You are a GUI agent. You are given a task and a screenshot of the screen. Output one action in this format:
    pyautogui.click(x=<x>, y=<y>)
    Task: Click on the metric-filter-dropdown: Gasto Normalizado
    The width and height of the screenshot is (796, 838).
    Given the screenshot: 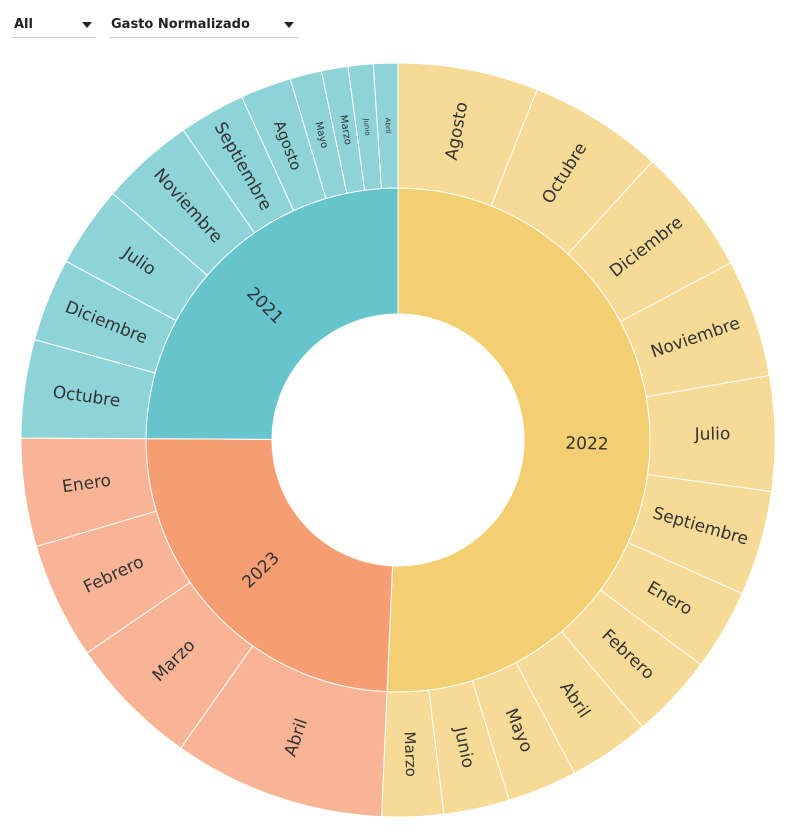 What is the action you would take?
    pyautogui.click(x=203, y=26)
    